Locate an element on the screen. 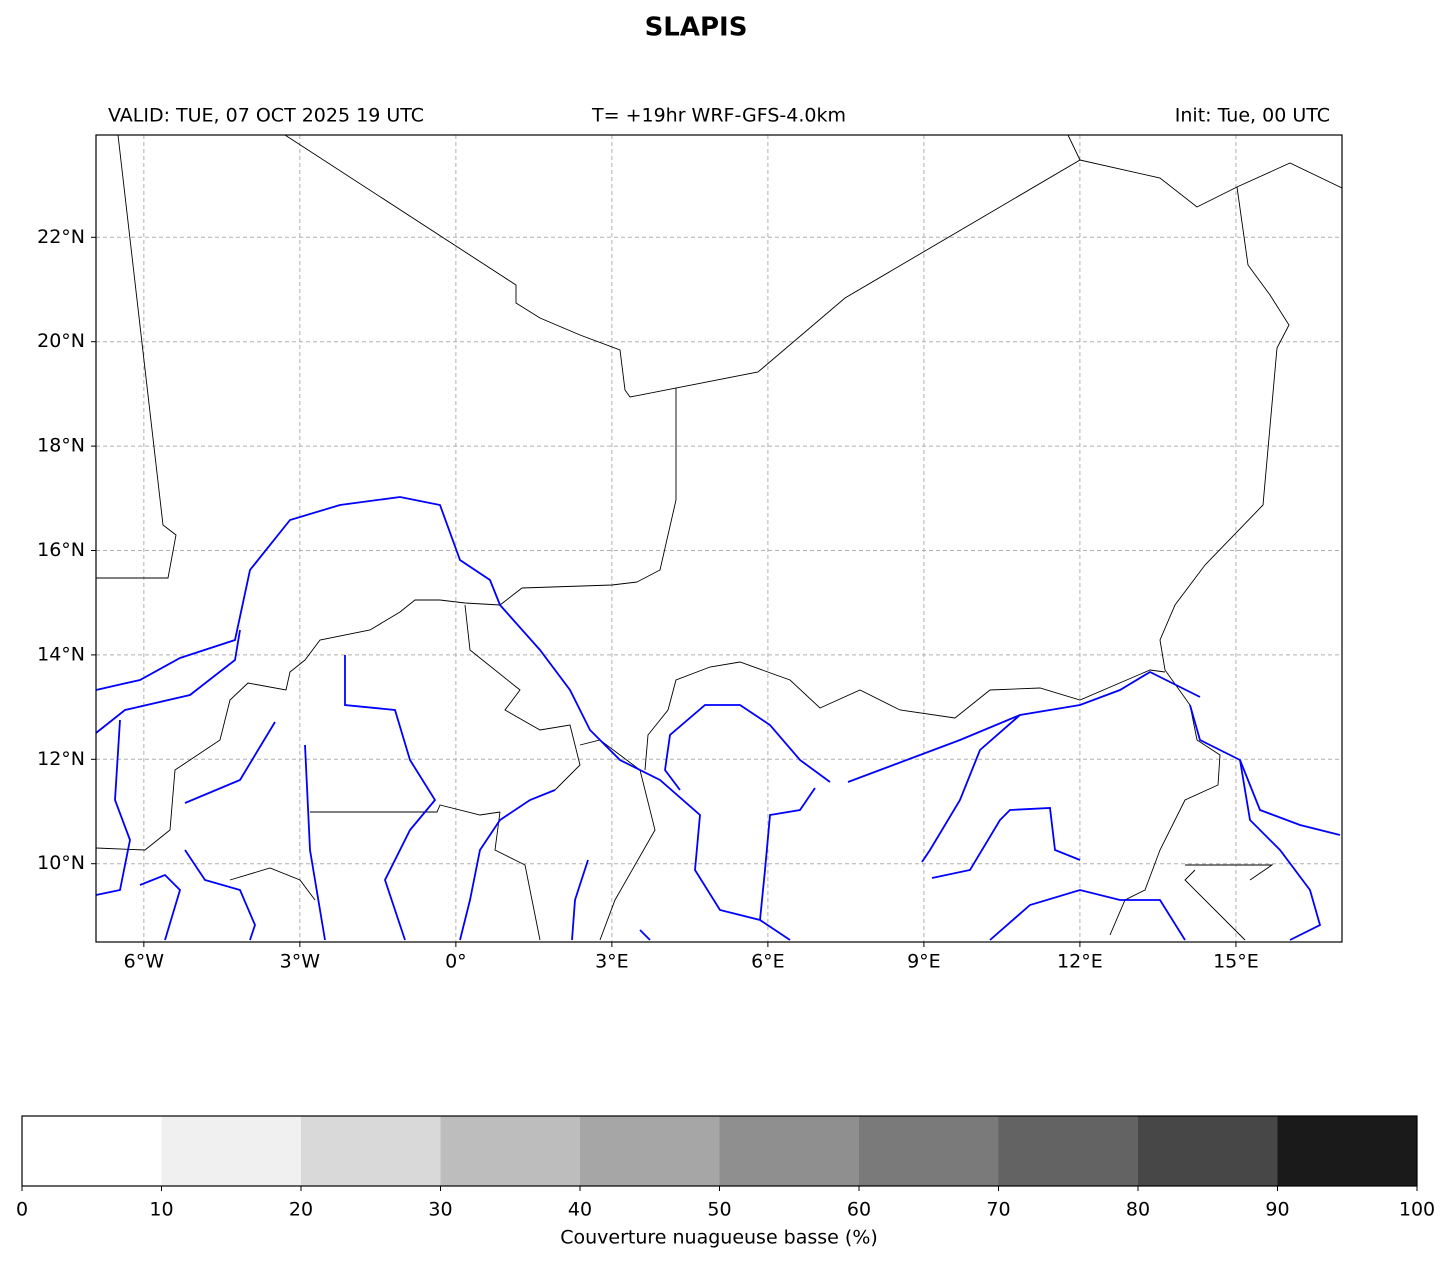 Image resolution: width=1451 pixels, height=1264 pixels. colorbar-tick-label: 60 is located at coordinates (859, 1210).